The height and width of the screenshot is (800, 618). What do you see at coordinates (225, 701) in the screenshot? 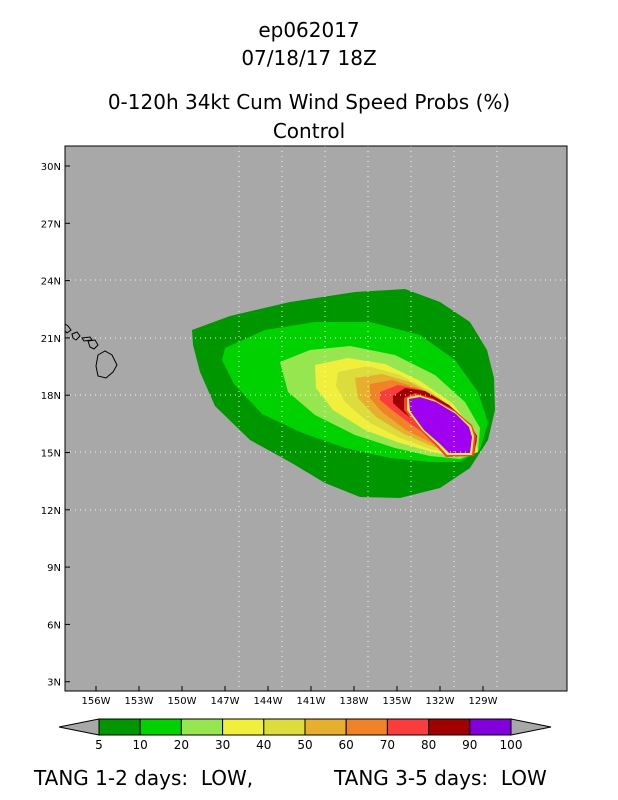
I see `lon-label: 147W` at bounding box center [225, 701].